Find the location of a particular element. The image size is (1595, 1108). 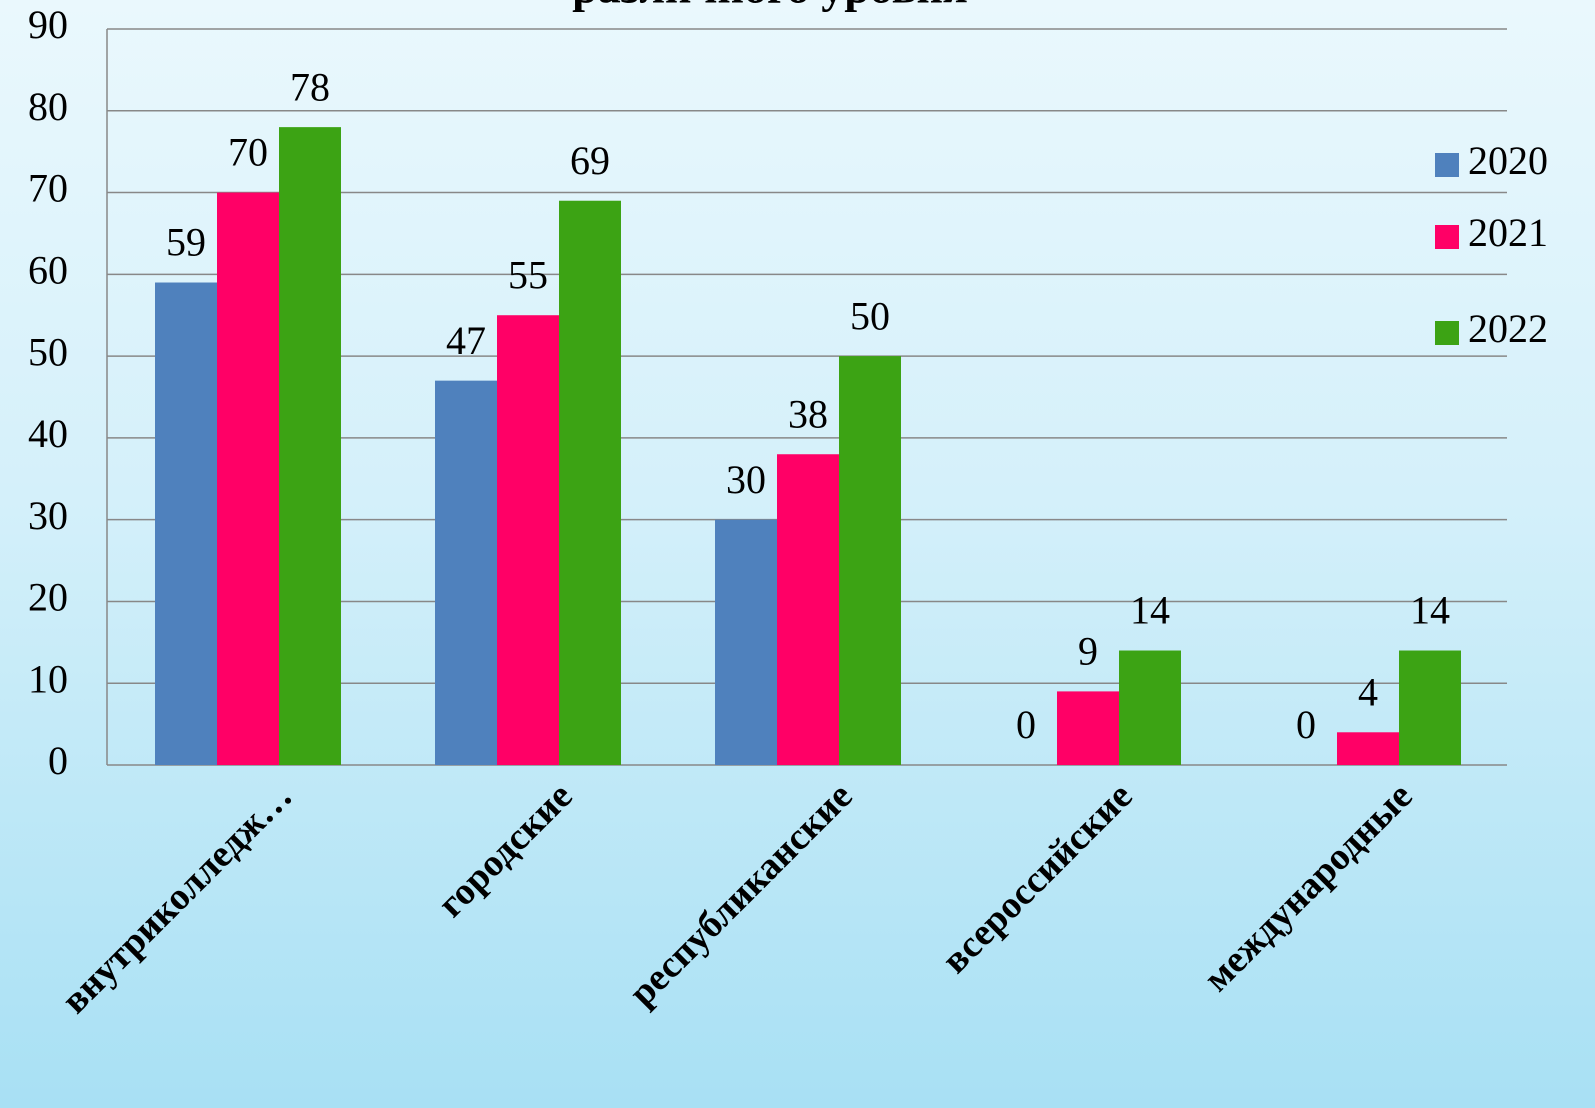

value-label: 4 is located at coordinates (1368, 691).